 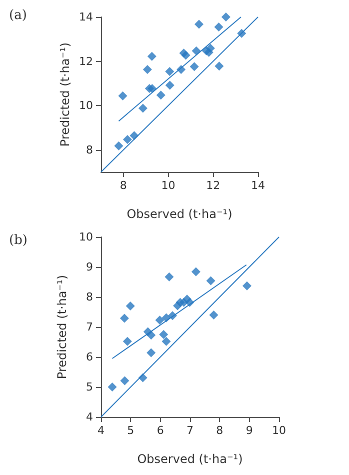 I want to click on y-tick-label: 7, so click(x=89, y=327).